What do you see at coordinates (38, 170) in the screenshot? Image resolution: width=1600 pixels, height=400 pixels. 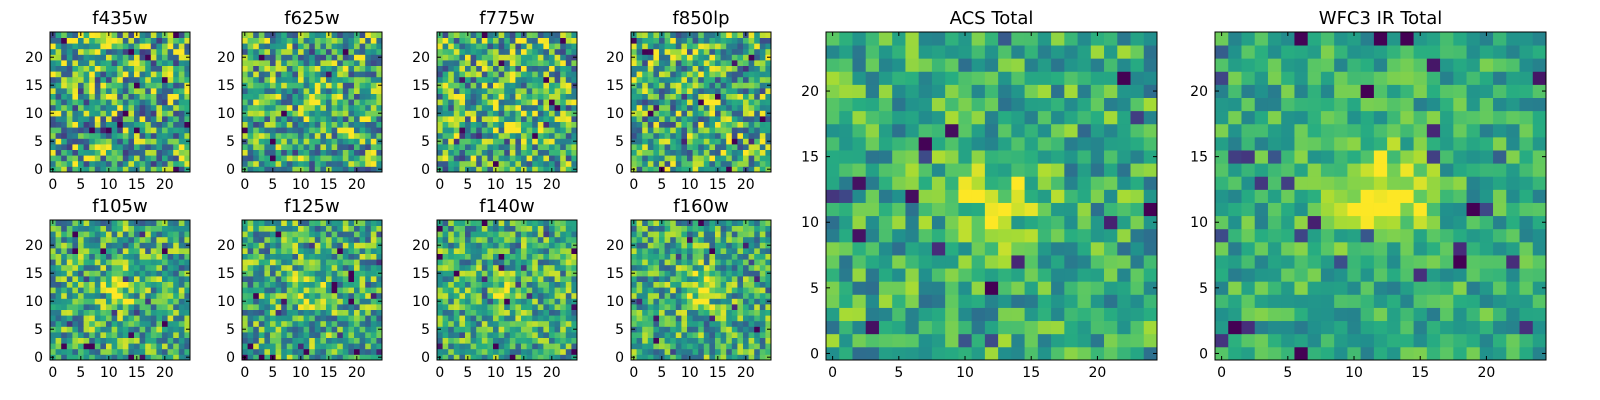 I see `y-tick-label: 0` at bounding box center [38, 170].